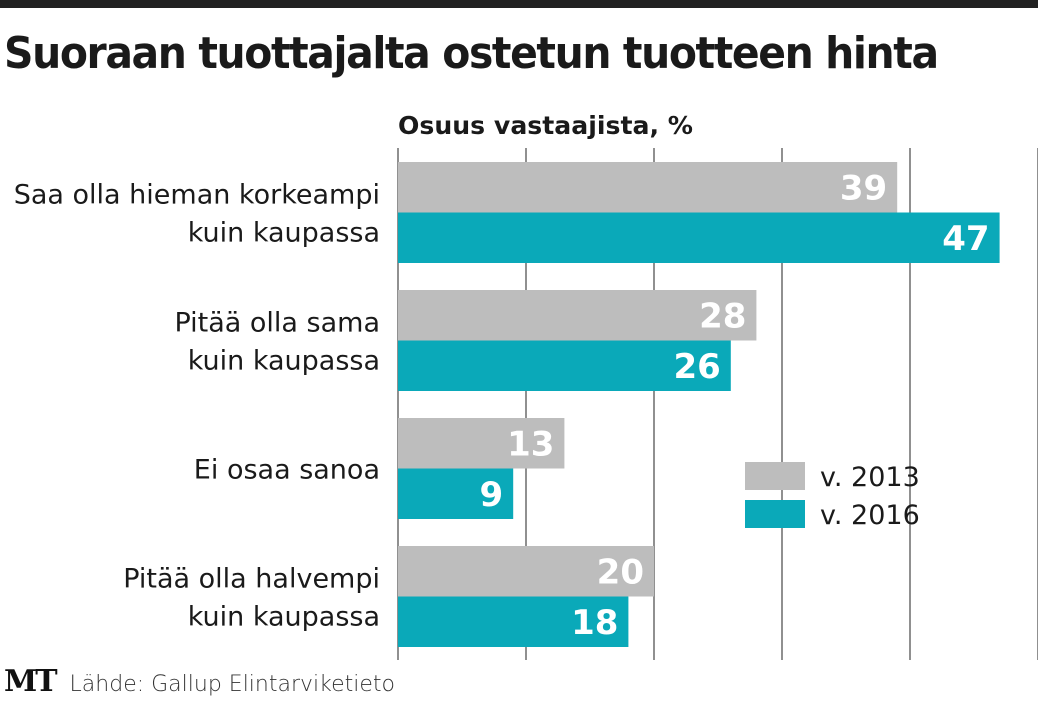  Describe the element at coordinates (232, 684) in the screenshot. I see `source-note: Lähde: Gallup Elintarviketieto` at that location.